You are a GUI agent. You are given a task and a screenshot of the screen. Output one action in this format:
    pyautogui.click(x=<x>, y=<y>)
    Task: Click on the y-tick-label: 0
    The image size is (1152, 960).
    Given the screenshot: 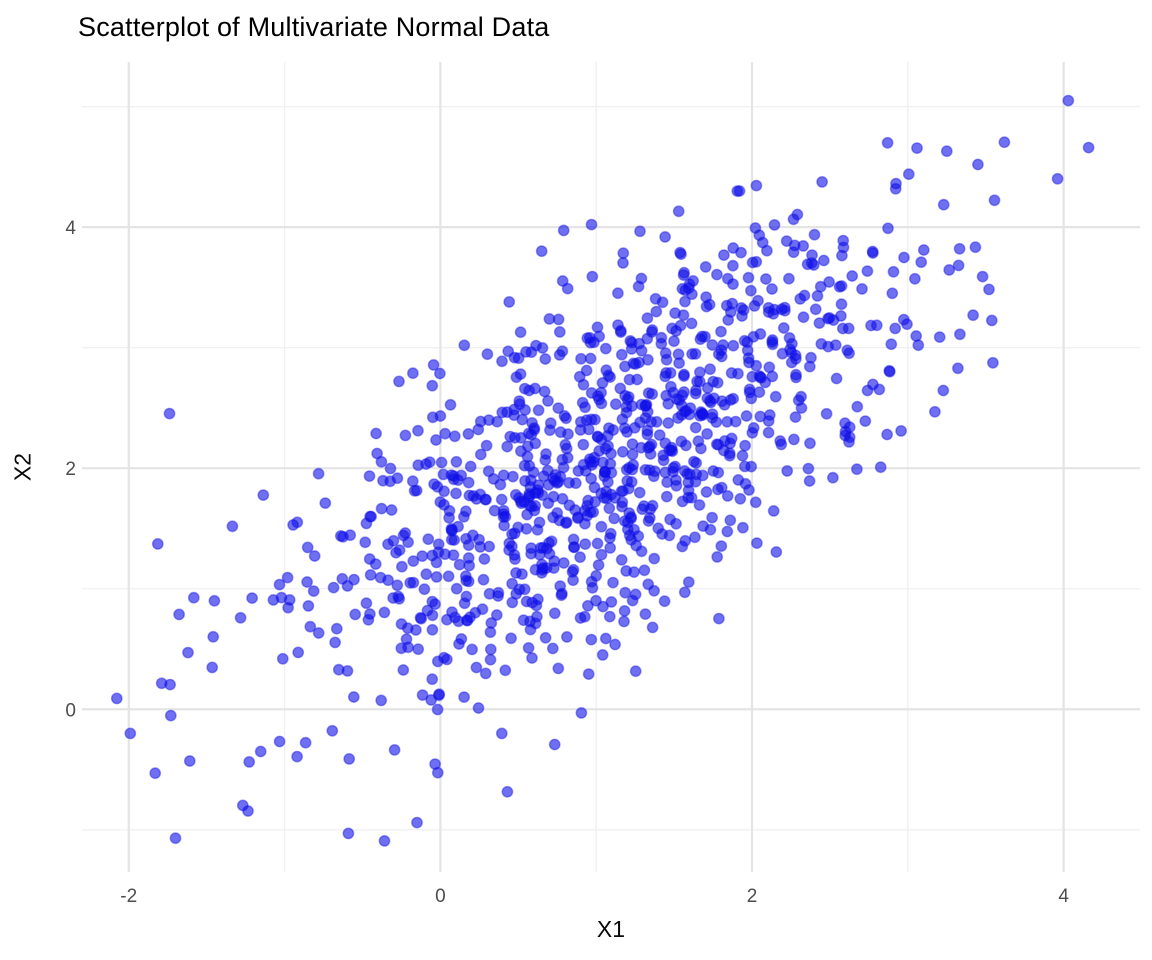 What is the action you would take?
    pyautogui.click(x=70, y=710)
    